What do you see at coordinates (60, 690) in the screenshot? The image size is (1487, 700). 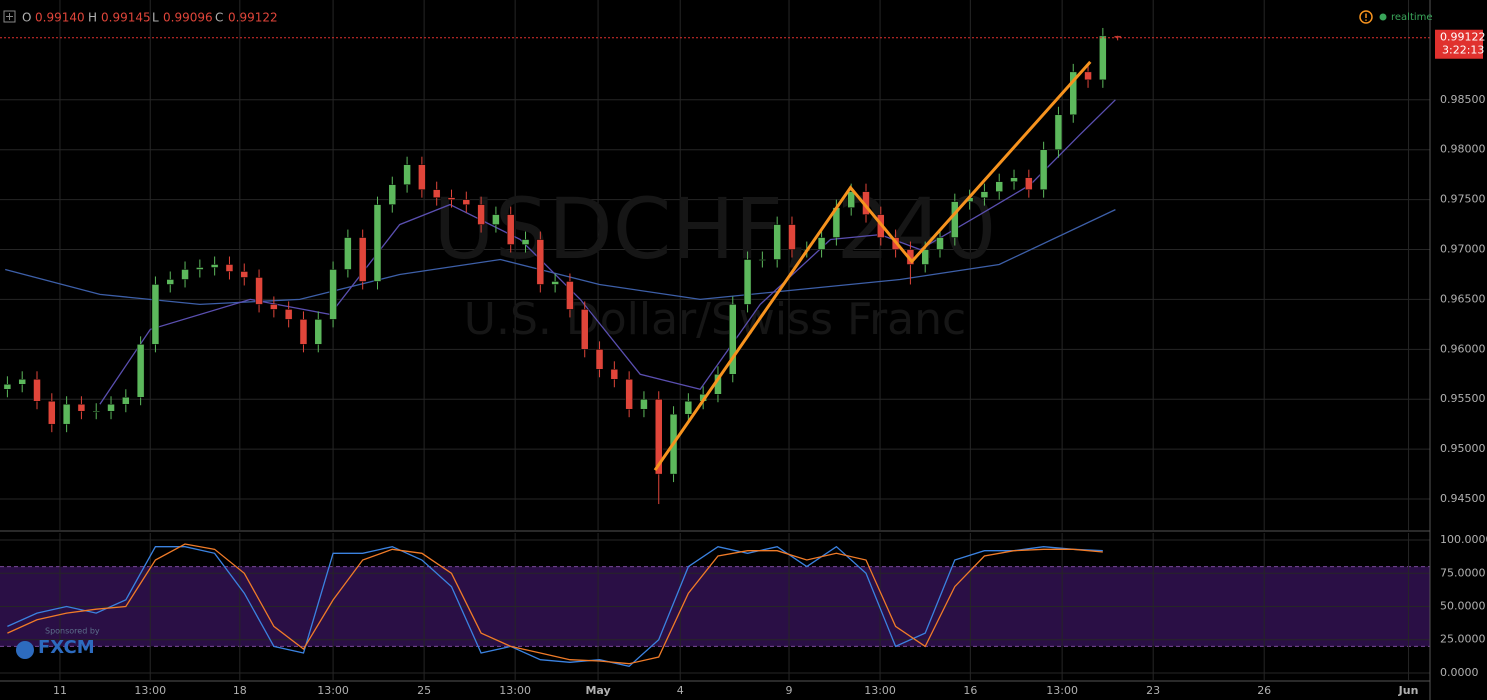 I see `x-tick-label: 11` at bounding box center [60, 690].